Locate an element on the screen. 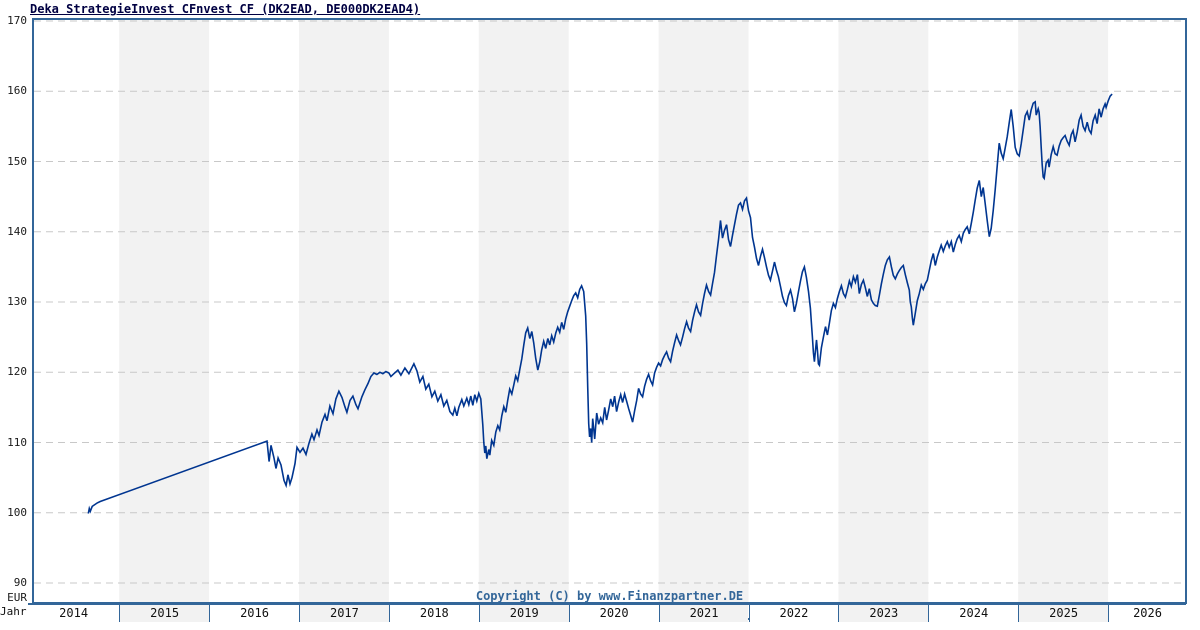  y-axis-tick-label: 120 is located at coordinates (17, 372).